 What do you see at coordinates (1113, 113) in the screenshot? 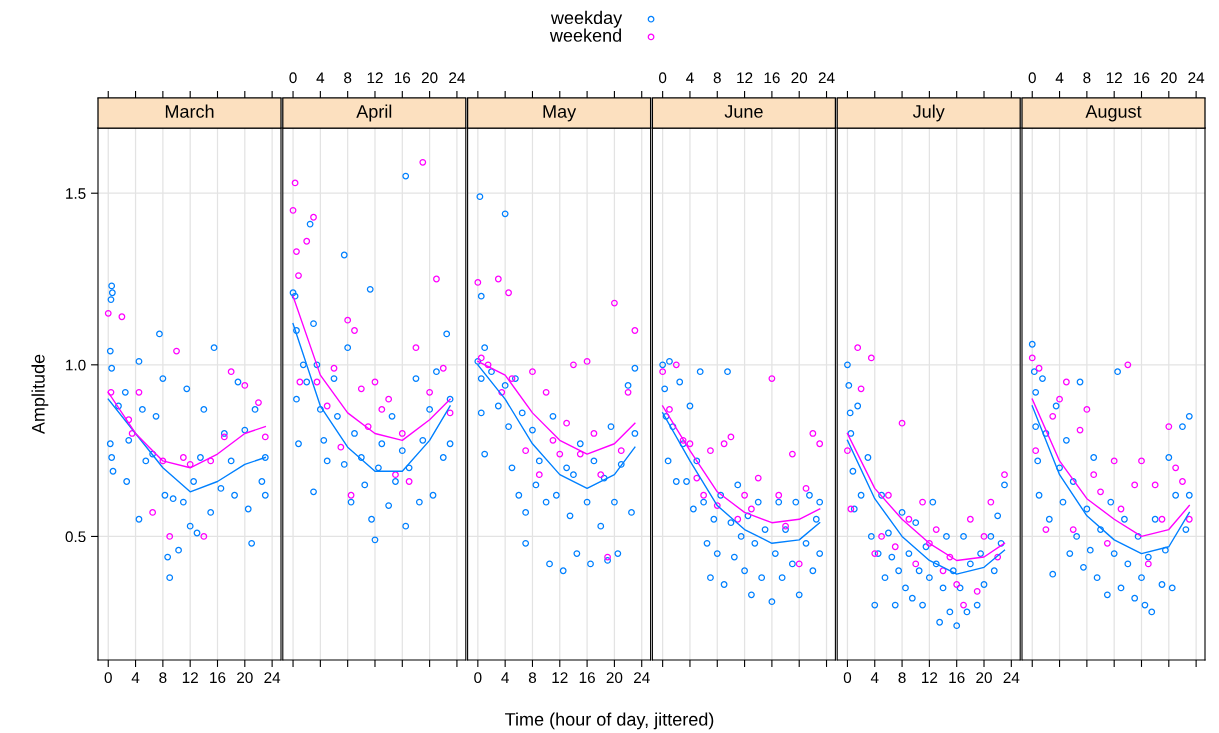
I see `chart-title: August` at bounding box center [1113, 113].